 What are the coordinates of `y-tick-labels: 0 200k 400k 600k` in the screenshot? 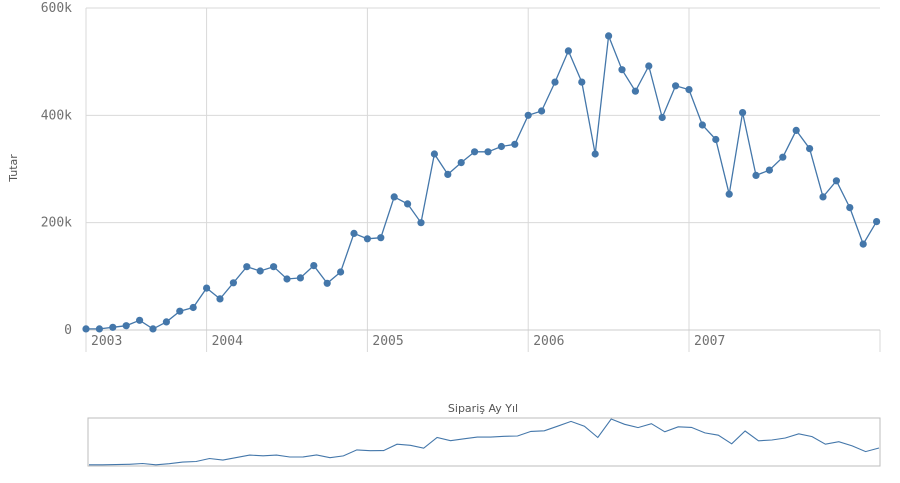 It's located at (56, 169).